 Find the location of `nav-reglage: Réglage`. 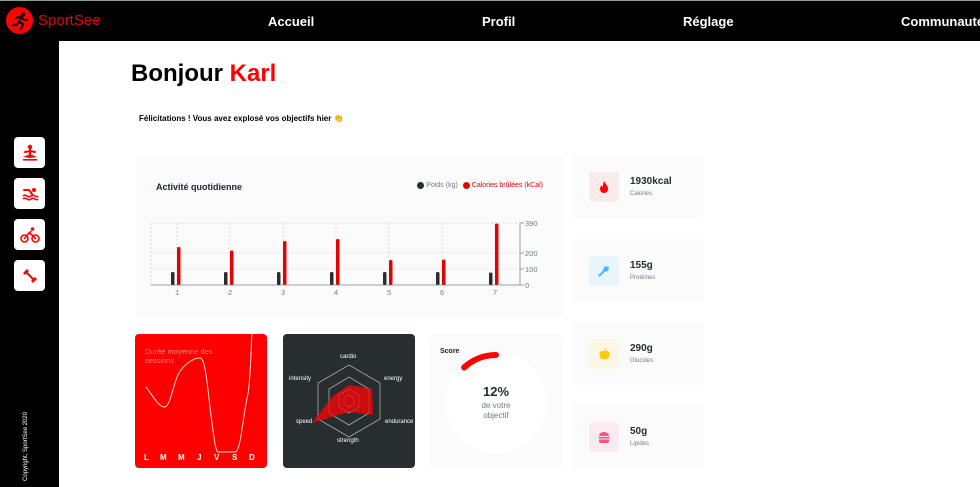

nav-reglage: Réglage is located at coordinates (708, 21).